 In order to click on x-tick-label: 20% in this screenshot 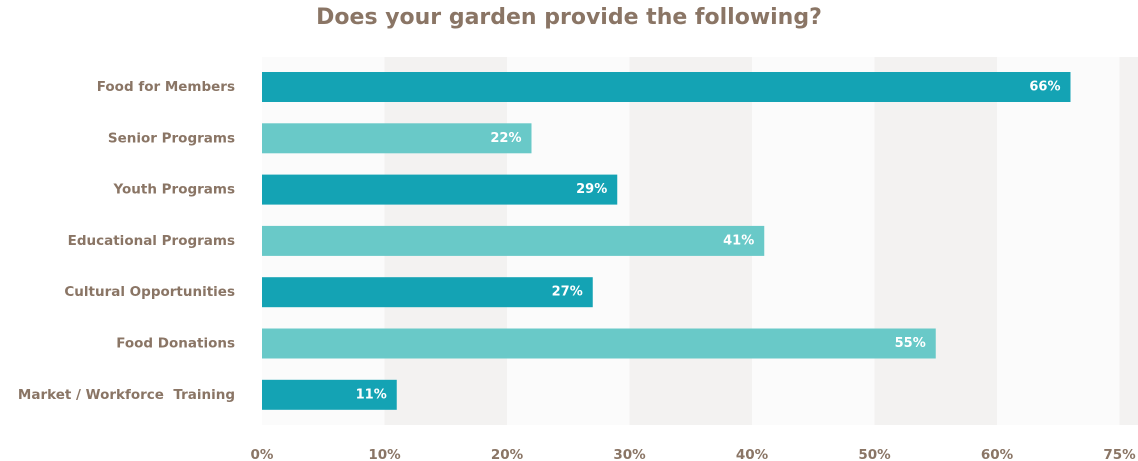, I will do `click(507, 454)`.